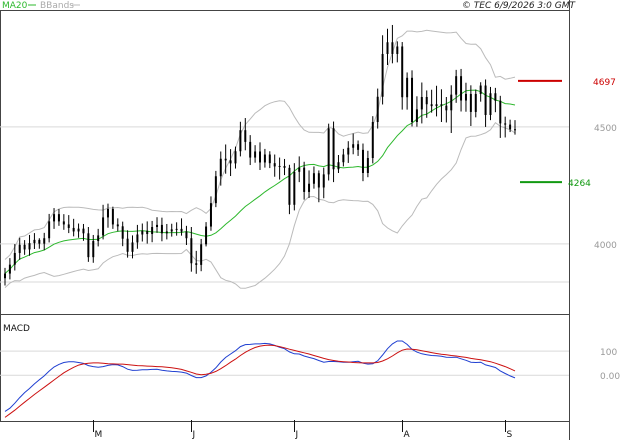 The width and height of the screenshot is (627, 440). I want to click on x-tick-label: J, so click(297, 435).